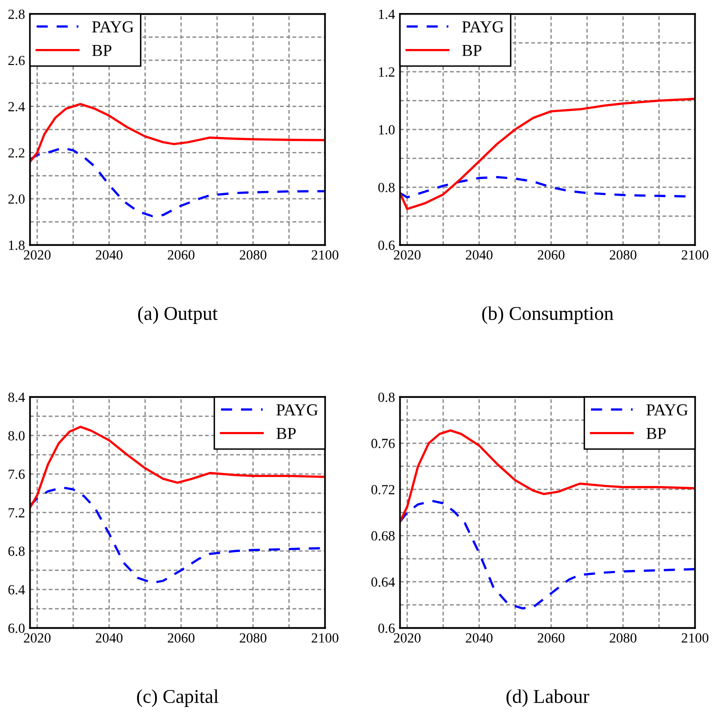 The height and width of the screenshot is (718, 719). Describe the element at coordinates (17, 245) in the screenshot. I see `y-tick-label: 1.8` at that location.